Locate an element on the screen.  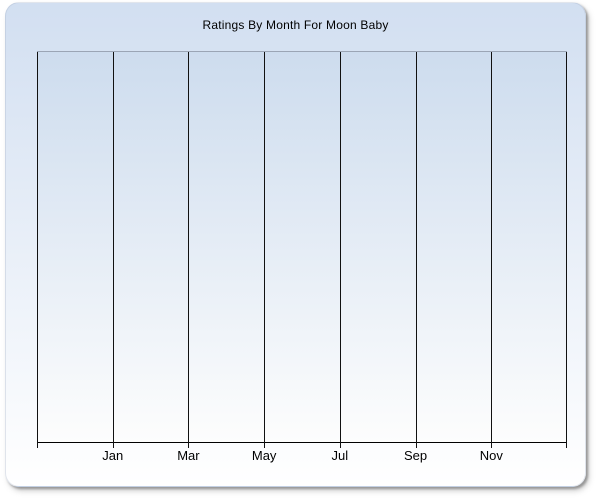
x-axis-labels: Jan Mar May Jul Sep Nov is located at coordinates (302, 457).